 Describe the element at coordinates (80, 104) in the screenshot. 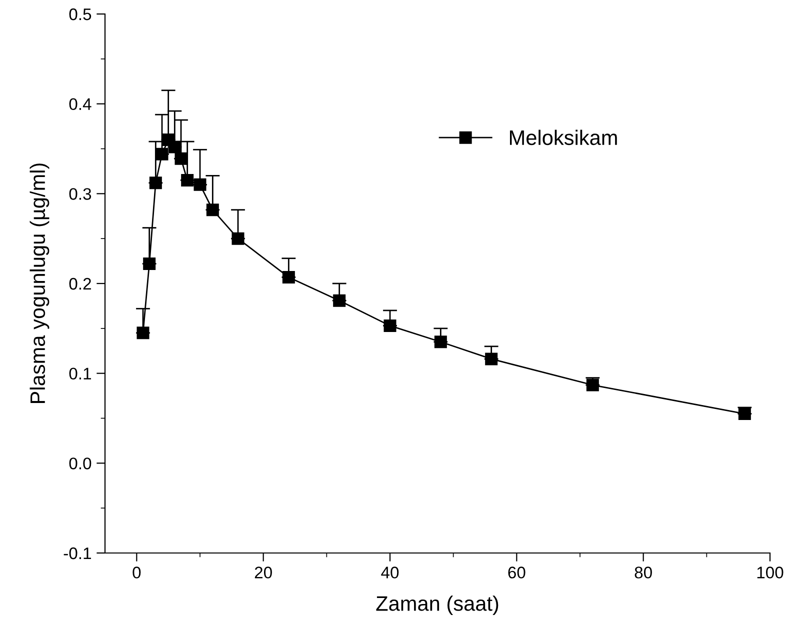

I see `y-tick-label: 0.4` at that location.